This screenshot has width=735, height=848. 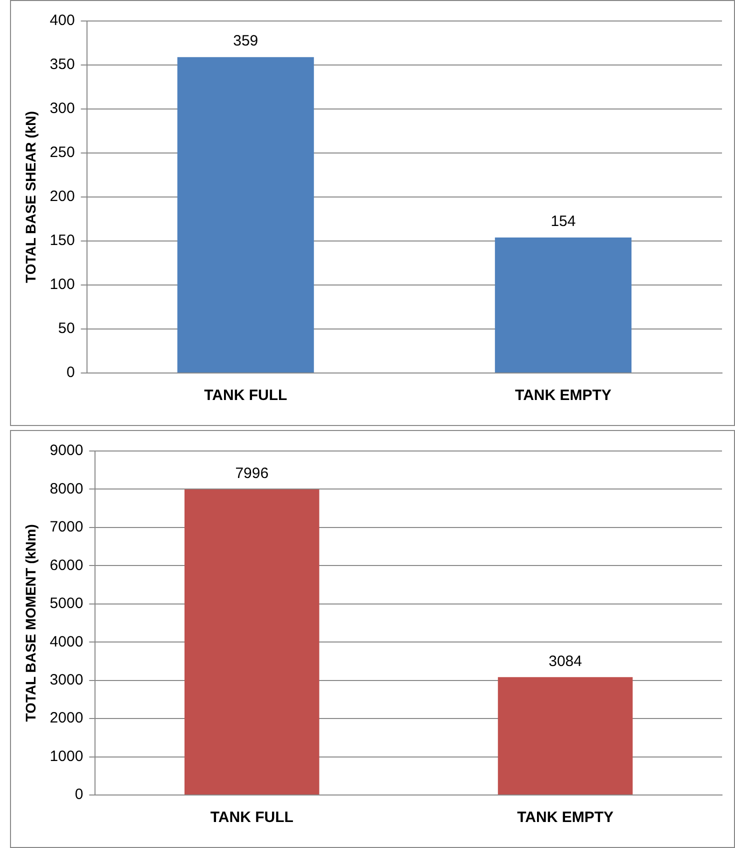 I want to click on y-tick-label: 150, so click(x=62, y=241).